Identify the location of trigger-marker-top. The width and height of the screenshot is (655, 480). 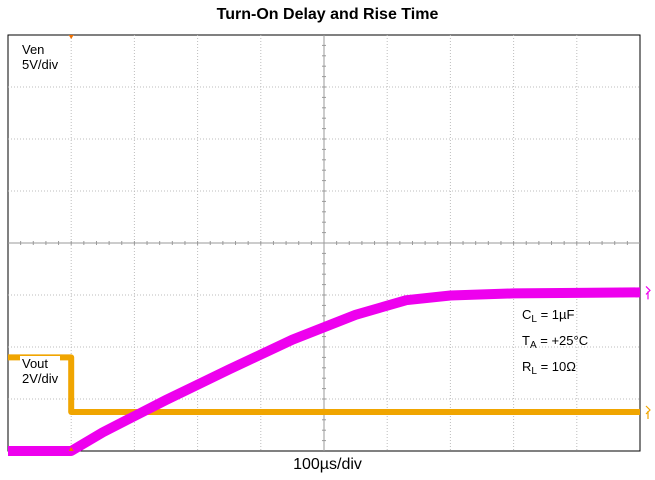
(71, 37).